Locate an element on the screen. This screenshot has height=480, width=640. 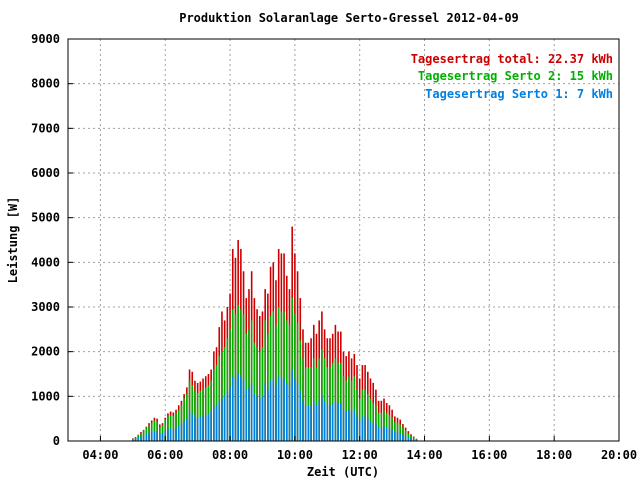
x-tick-label: 12:00 is located at coordinates (360, 455).